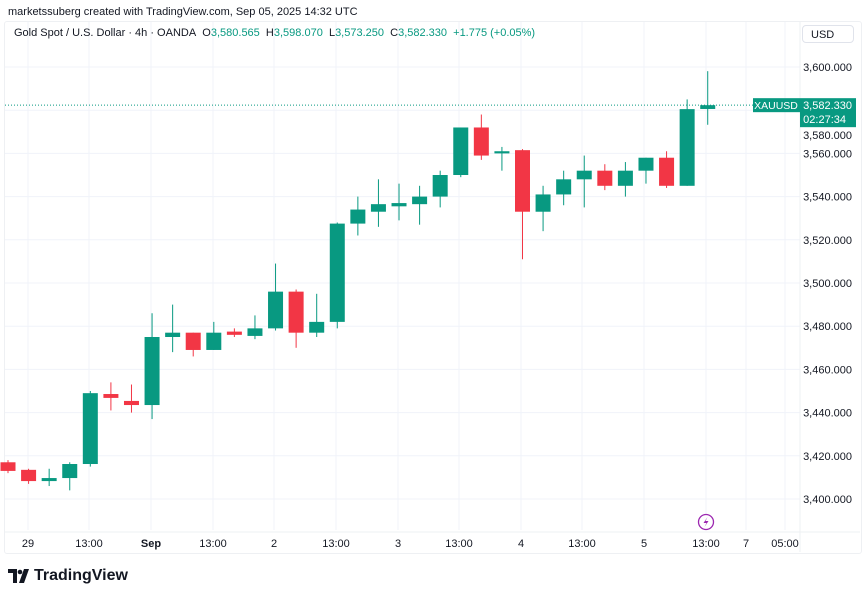  What do you see at coordinates (274, 544) in the screenshot?
I see `x-tick-label: 2` at bounding box center [274, 544].